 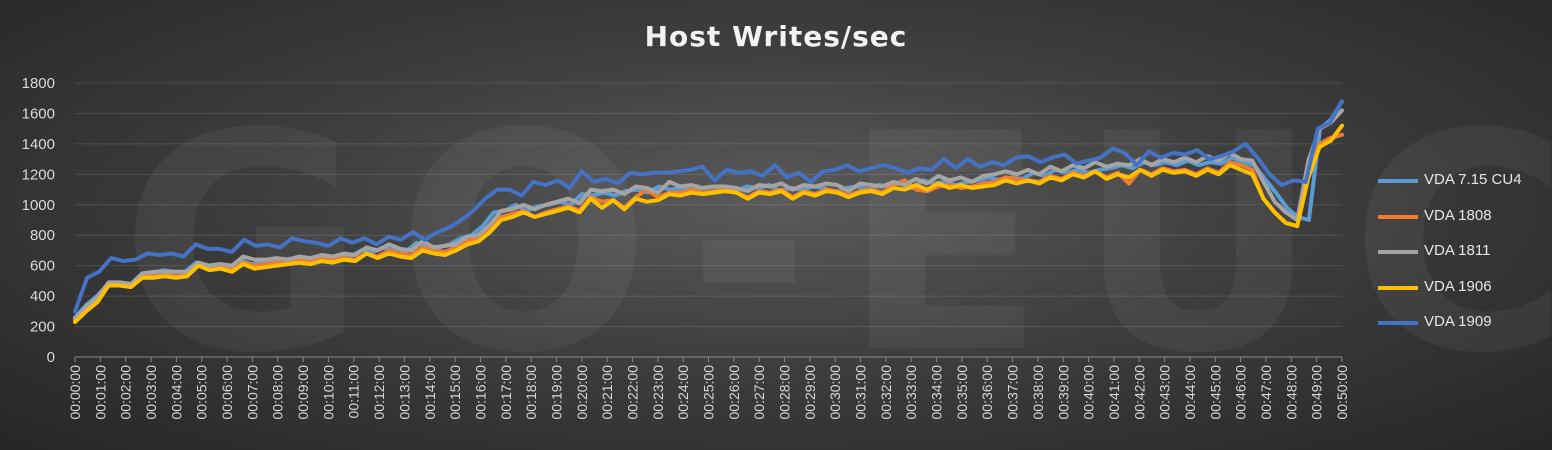 I want to click on x-tick-label: 00:47:00, so click(x=1266, y=392).